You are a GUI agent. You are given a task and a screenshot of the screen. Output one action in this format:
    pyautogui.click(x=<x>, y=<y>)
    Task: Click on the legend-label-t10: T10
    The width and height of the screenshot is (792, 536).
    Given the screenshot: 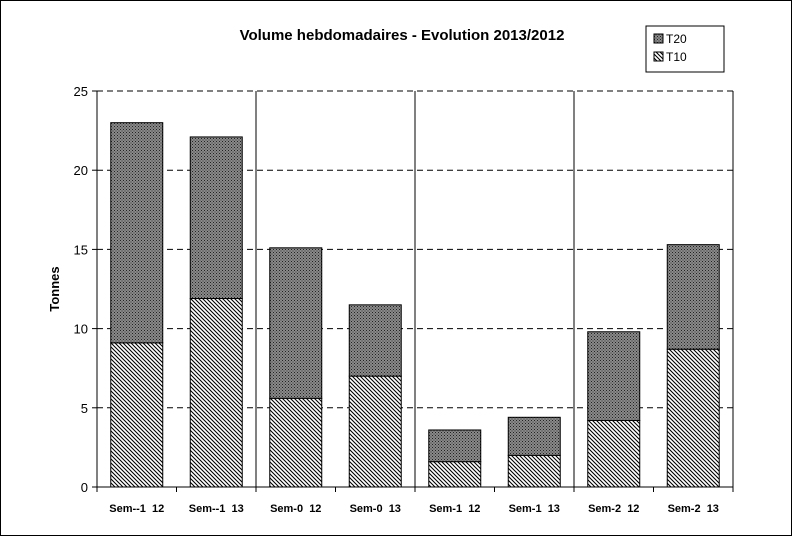 What is the action you would take?
    pyautogui.click(x=676, y=57)
    